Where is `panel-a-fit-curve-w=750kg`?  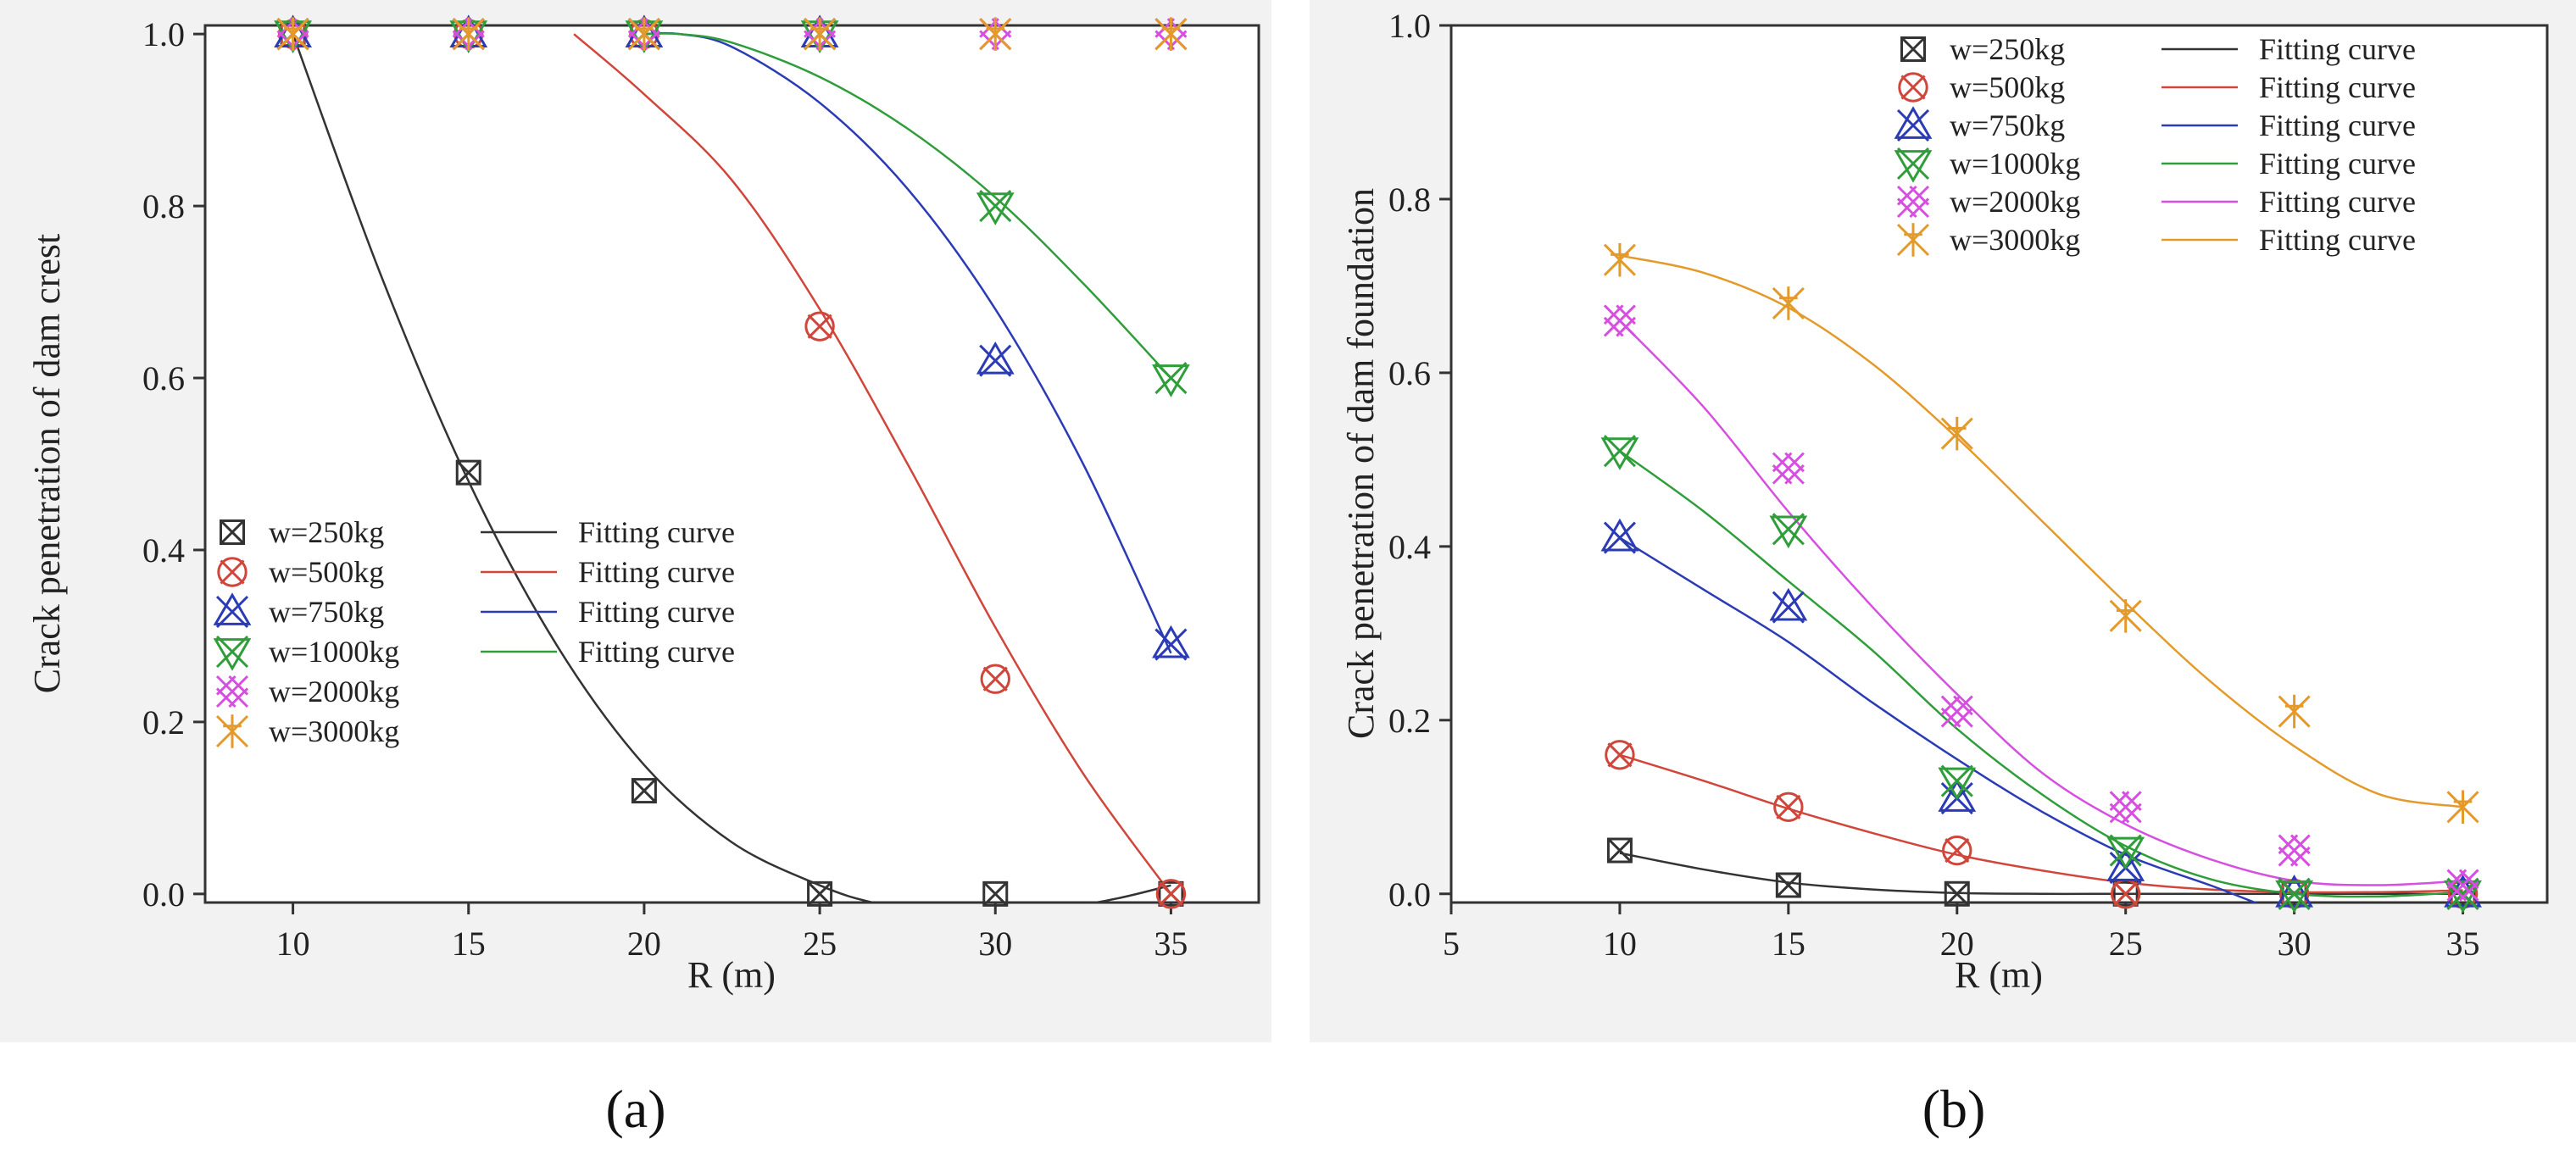 panel-a-fit-curve-w=750kg is located at coordinates (907, 342).